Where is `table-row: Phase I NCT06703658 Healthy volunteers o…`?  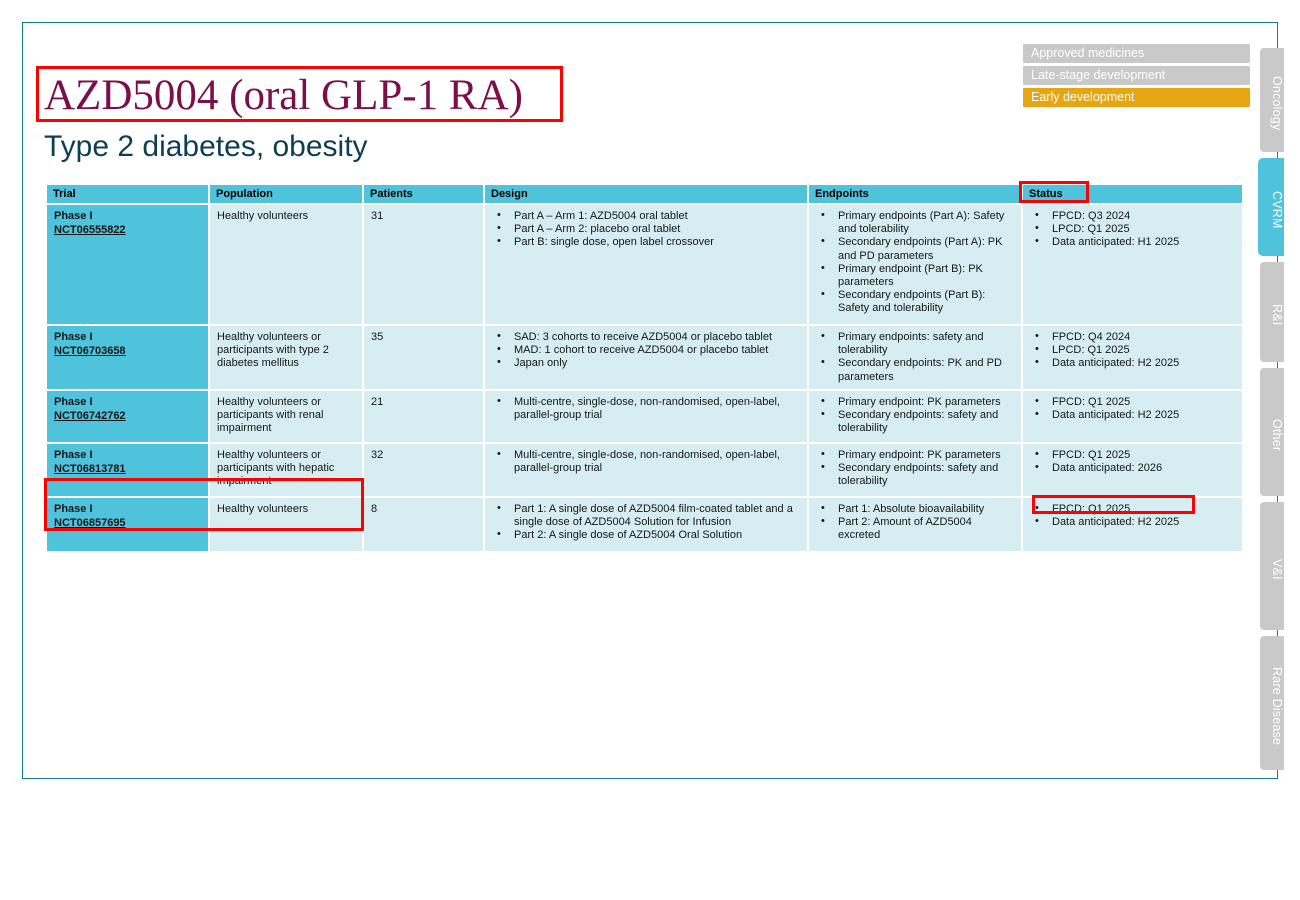 table-row: Phase I NCT06703658 Healthy volunteers o… is located at coordinates (644, 357).